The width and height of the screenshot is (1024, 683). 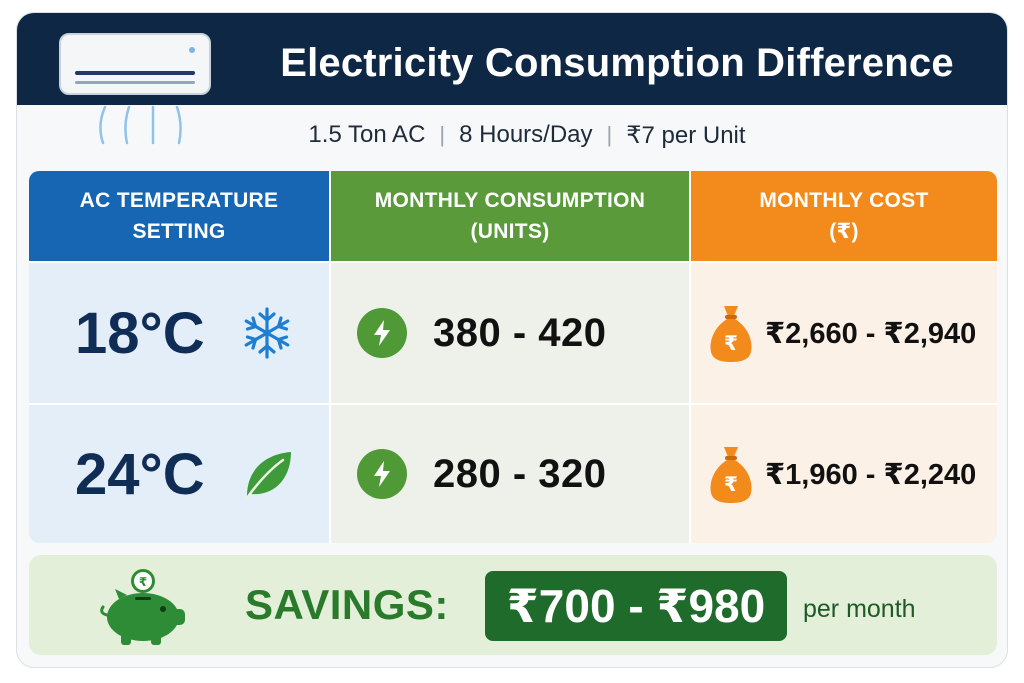 I want to click on temperature-value: 18°C, so click(x=140, y=333).